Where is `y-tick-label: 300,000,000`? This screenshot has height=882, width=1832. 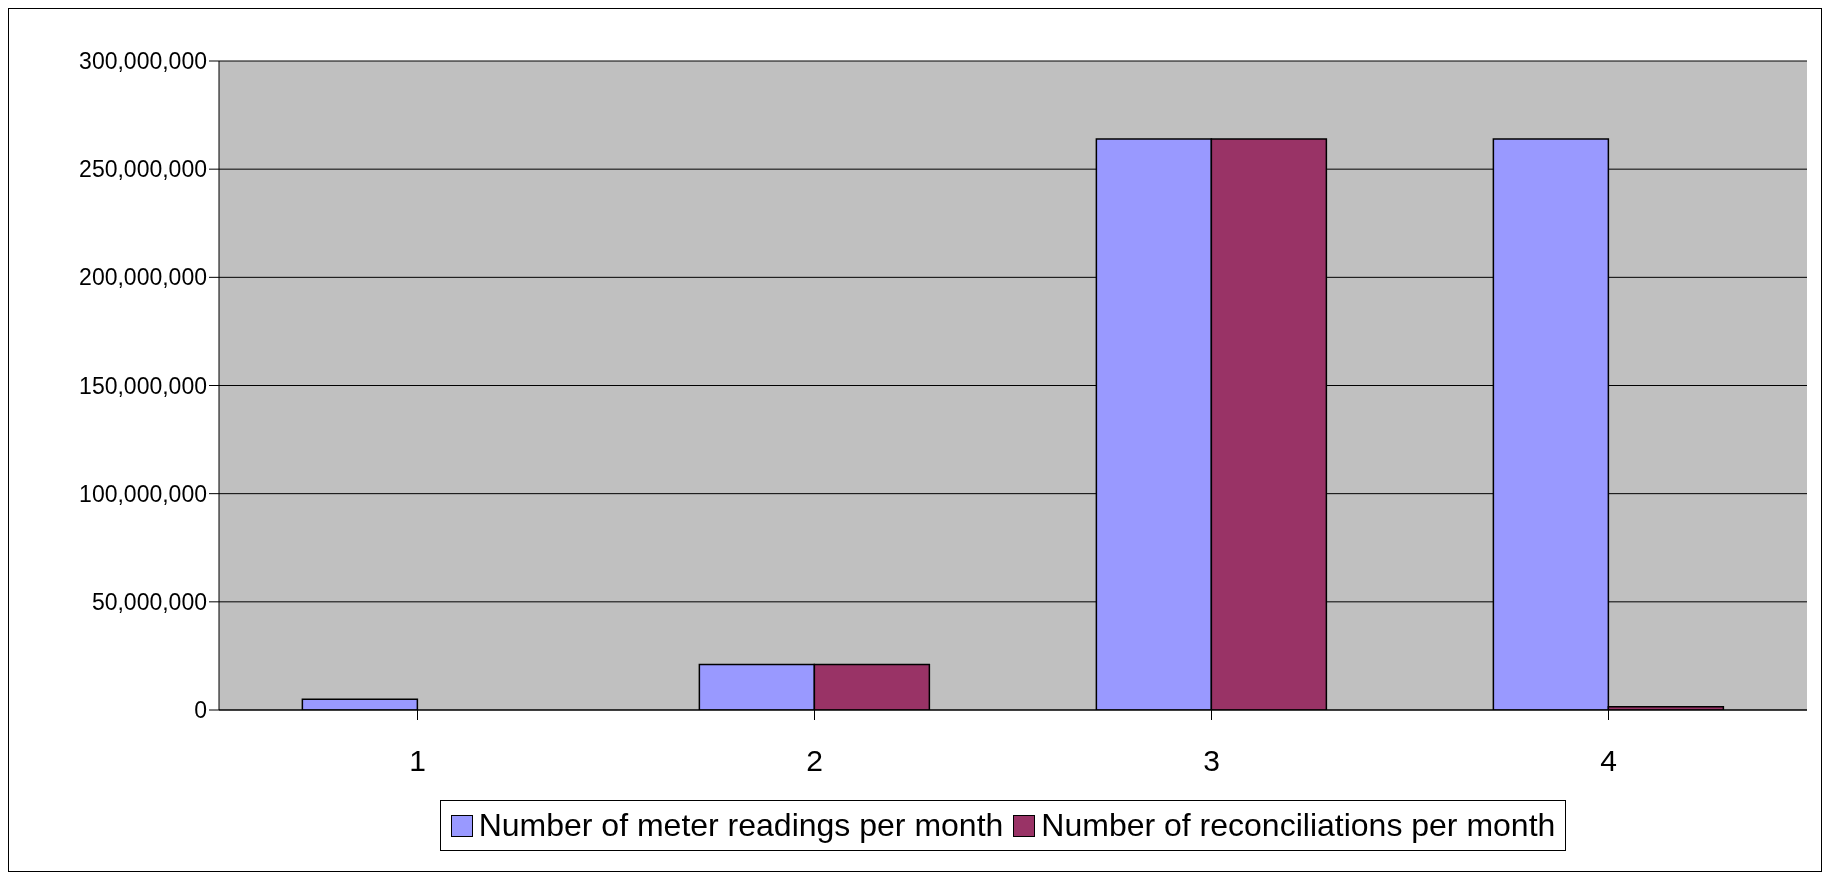 y-tick-label: 300,000,000 is located at coordinates (143, 61).